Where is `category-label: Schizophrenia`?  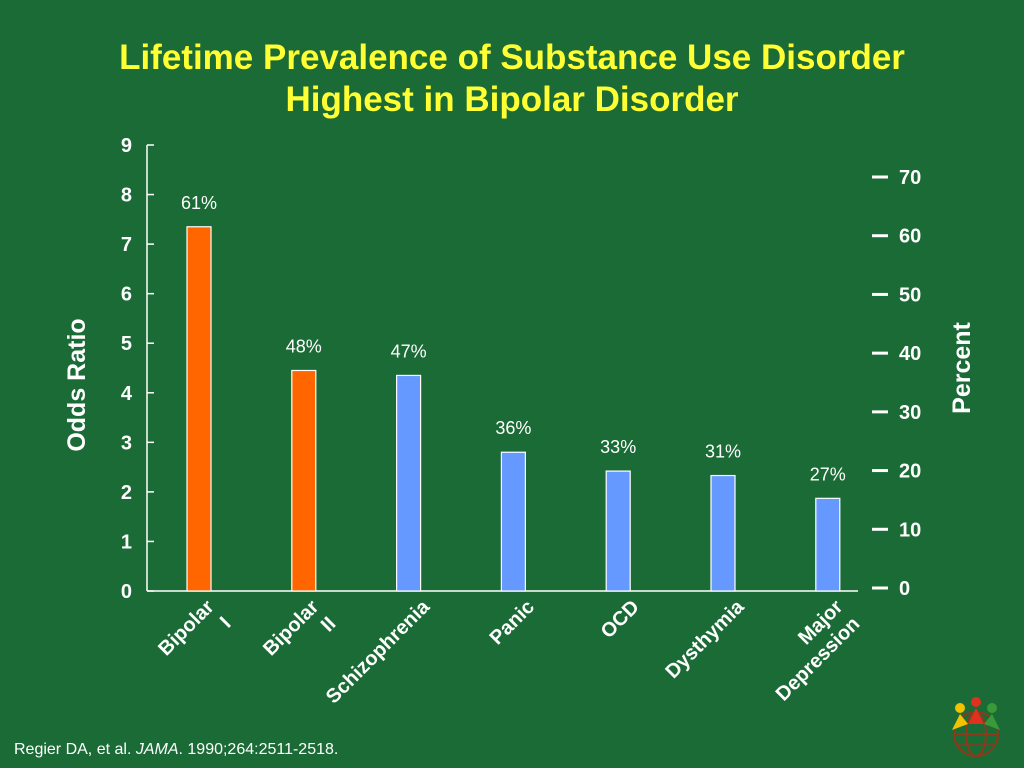 category-label: Schizophrenia is located at coordinates (378, 651).